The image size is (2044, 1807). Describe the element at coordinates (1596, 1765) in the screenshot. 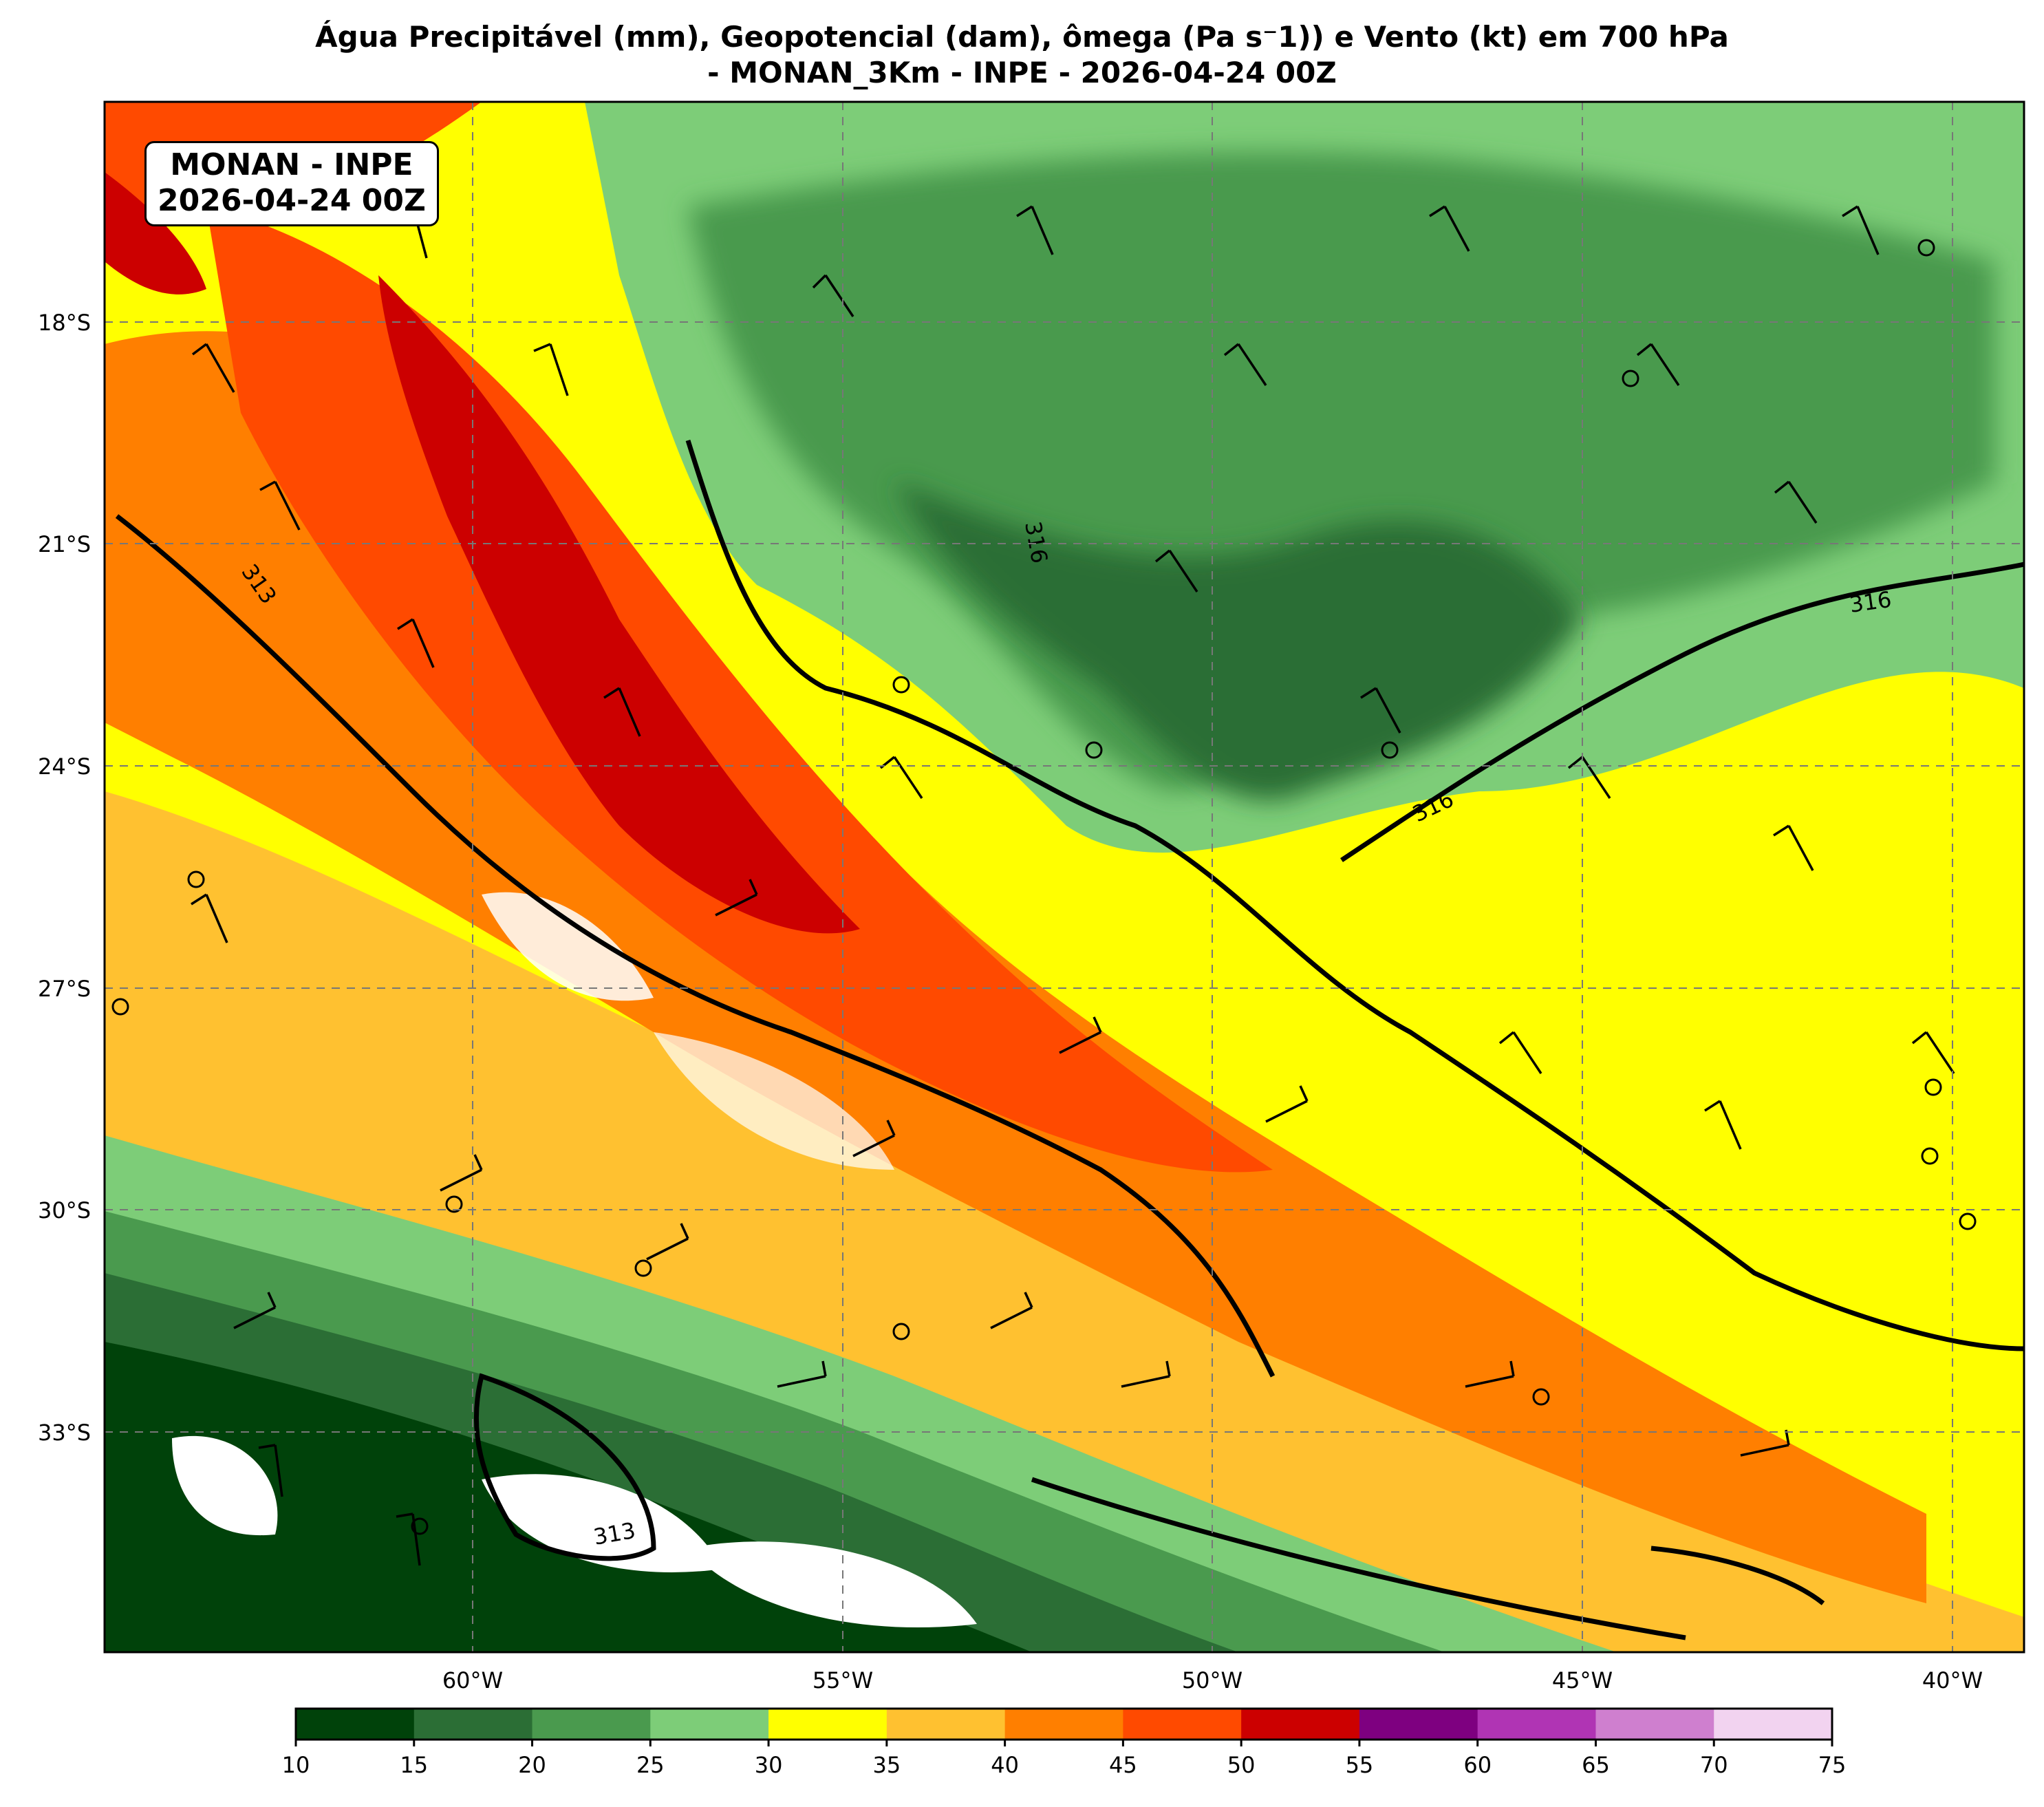

I see `colorbar-tick-label: 65` at that location.